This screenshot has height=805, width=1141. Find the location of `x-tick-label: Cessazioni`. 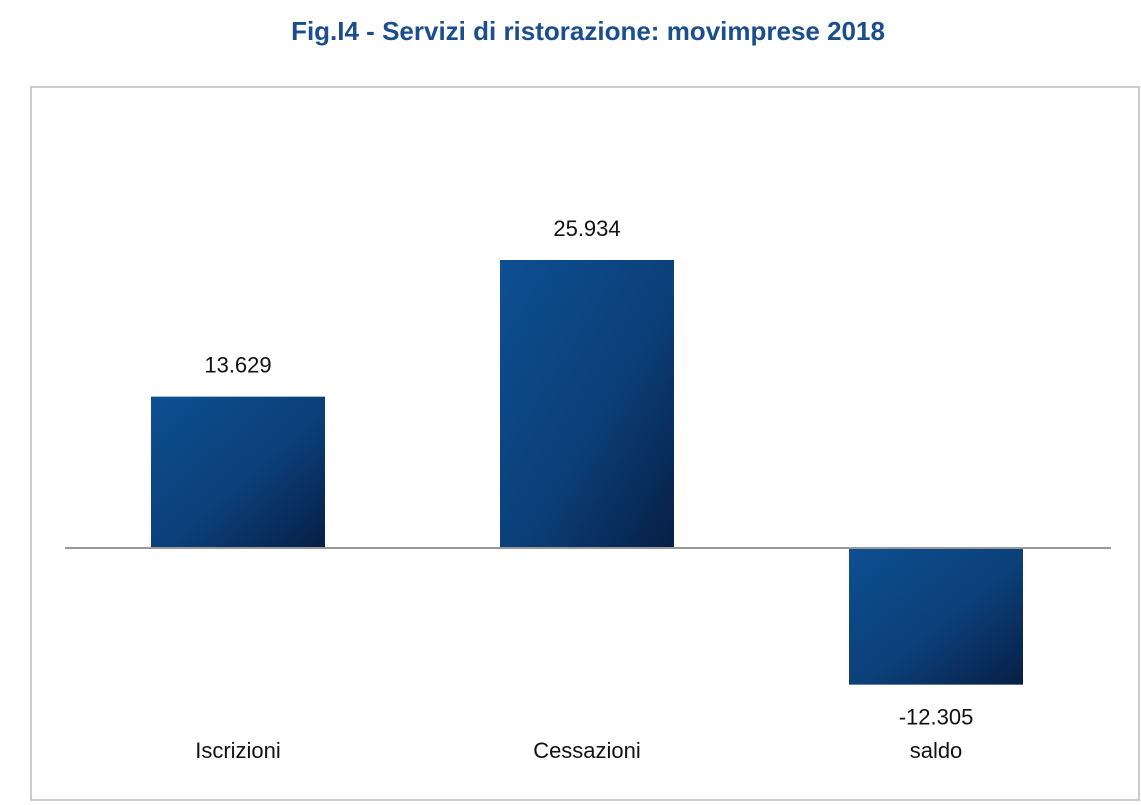

x-tick-label: Cessazioni is located at coordinates (587, 750).